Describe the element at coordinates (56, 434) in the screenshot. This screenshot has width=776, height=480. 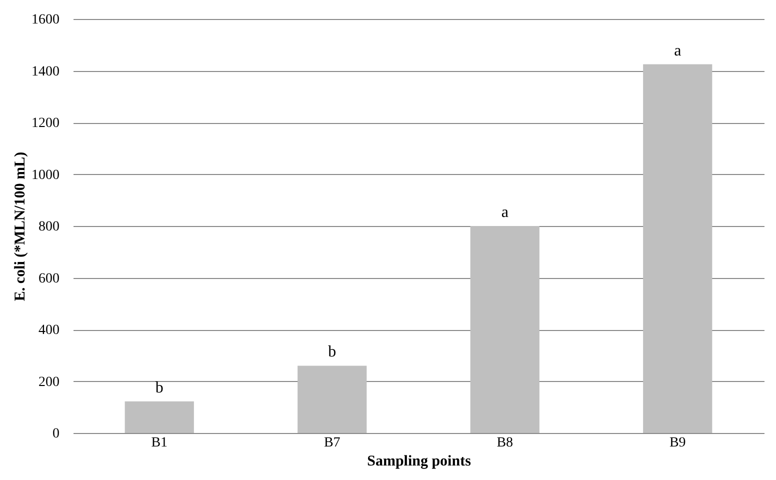
I see `y-tick-label: 0` at that location.